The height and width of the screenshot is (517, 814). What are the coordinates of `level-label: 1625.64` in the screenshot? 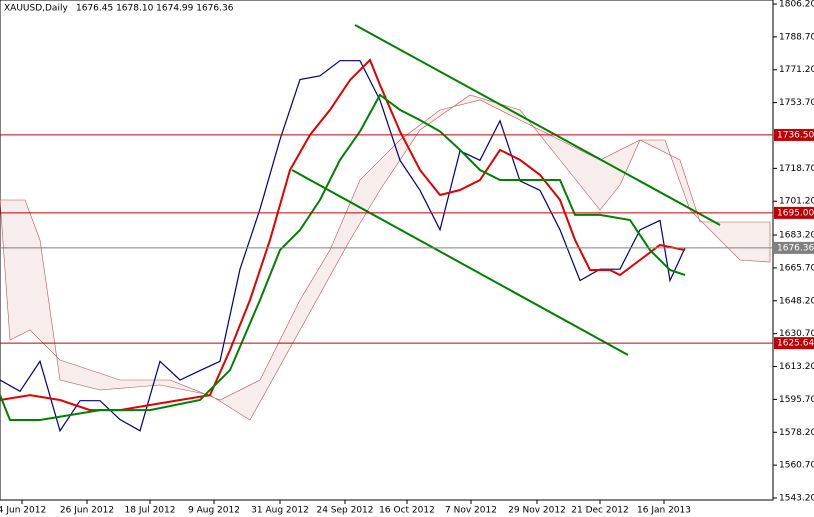 It's located at (795, 344).